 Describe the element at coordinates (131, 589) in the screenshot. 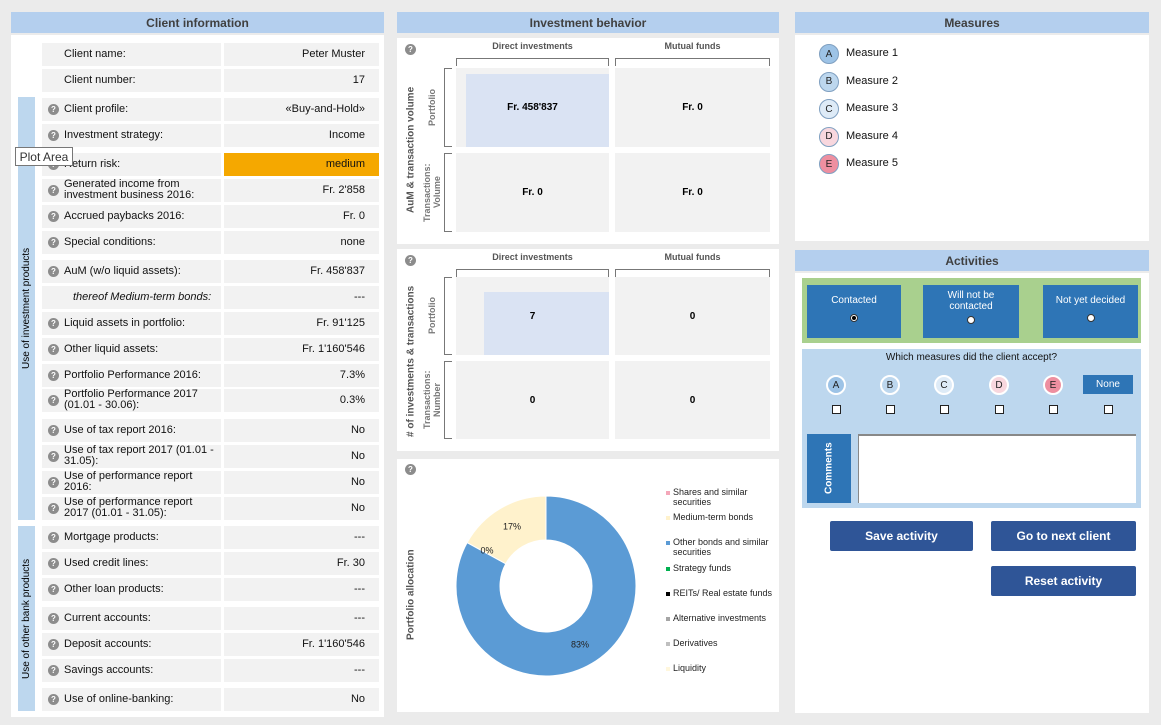

I see `row-label: Other loan products:` at that location.